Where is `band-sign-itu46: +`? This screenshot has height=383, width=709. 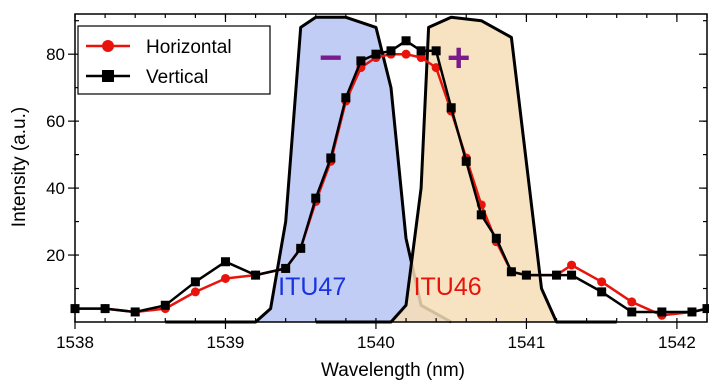 band-sign-itu46: + is located at coordinates (458, 58).